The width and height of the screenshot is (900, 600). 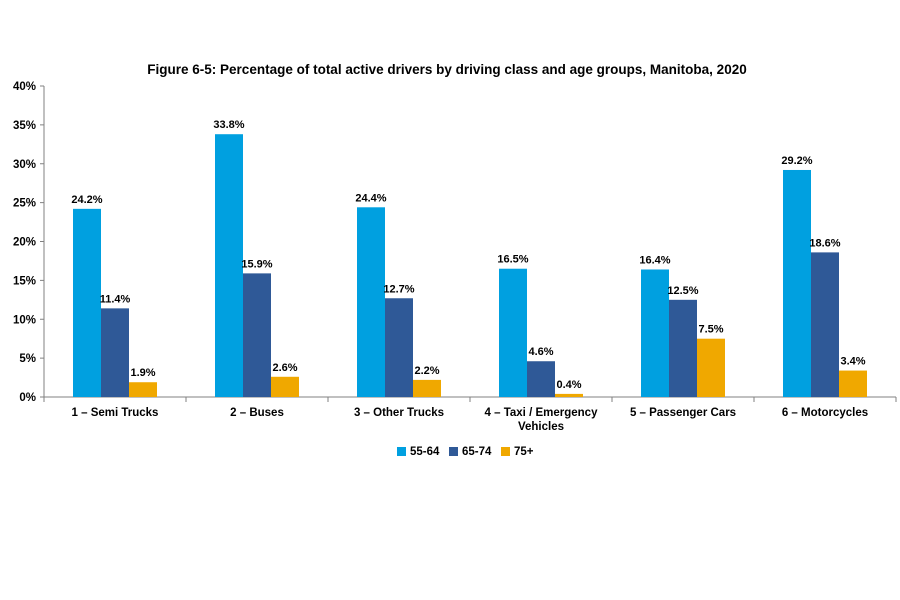 I want to click on data-label: 2.6%, so click(x=284, y=368).